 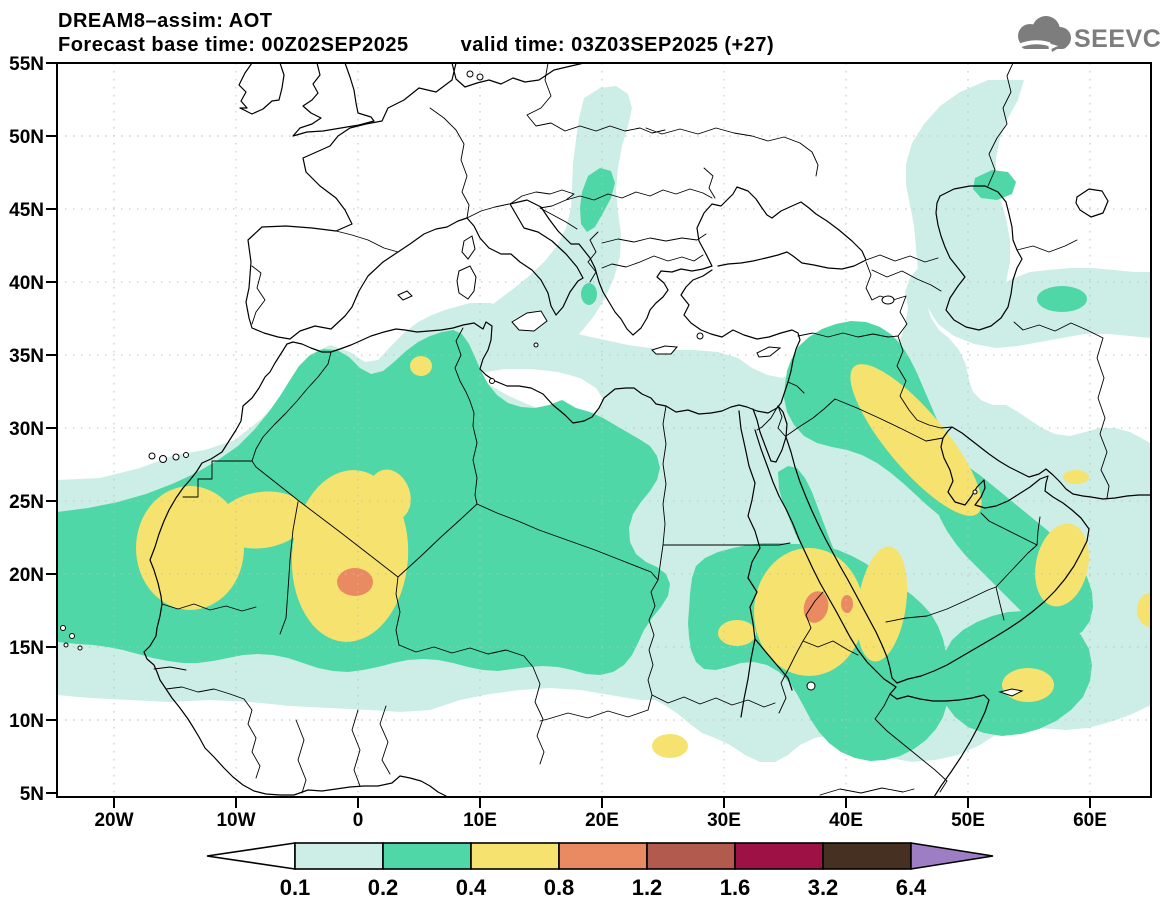 What do you see at coordinates (26, 575) in the screenshot?
I see `lat-tick-label: 20N` at bounding box center [26, 575].